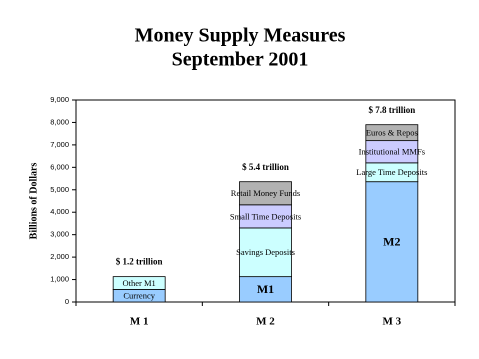  I want to click on segment-label: Currency, so click(139, 296).